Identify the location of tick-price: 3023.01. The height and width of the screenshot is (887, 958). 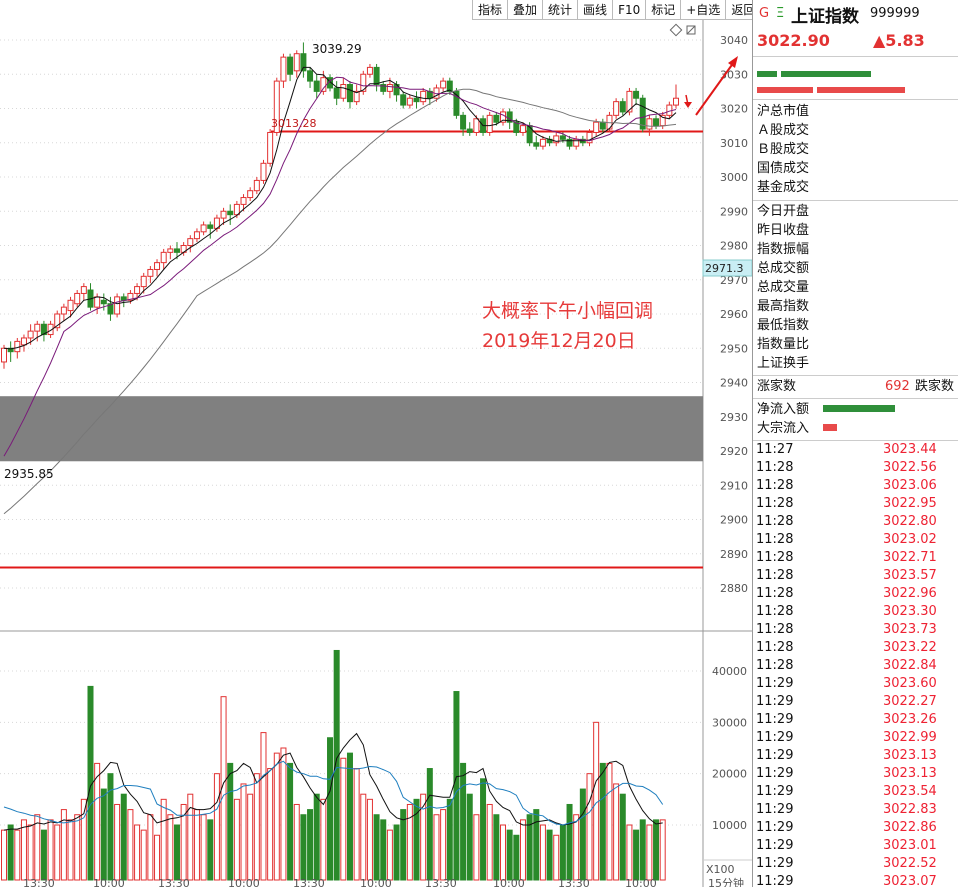
(910, 845).